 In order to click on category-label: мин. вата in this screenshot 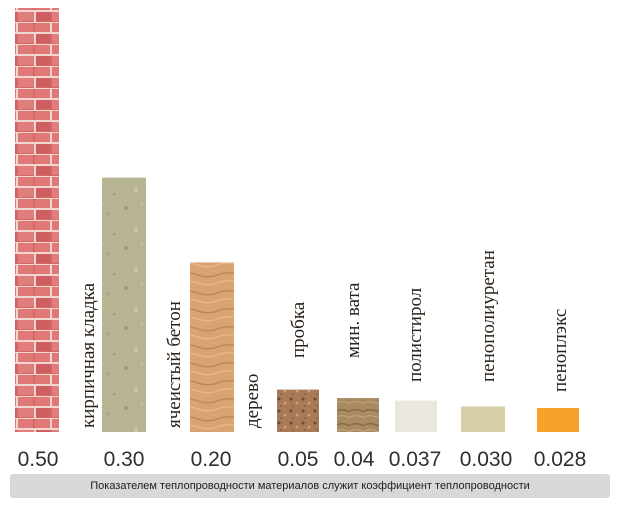, I will do `click(353, 320)`.